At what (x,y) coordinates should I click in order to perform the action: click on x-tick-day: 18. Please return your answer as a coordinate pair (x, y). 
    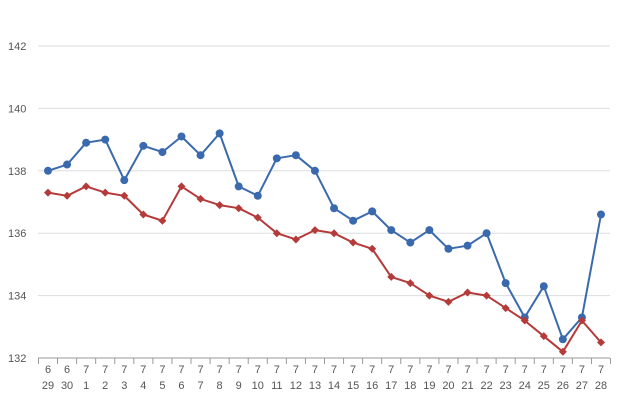
    Looking at the image, I should click on (410, 386).